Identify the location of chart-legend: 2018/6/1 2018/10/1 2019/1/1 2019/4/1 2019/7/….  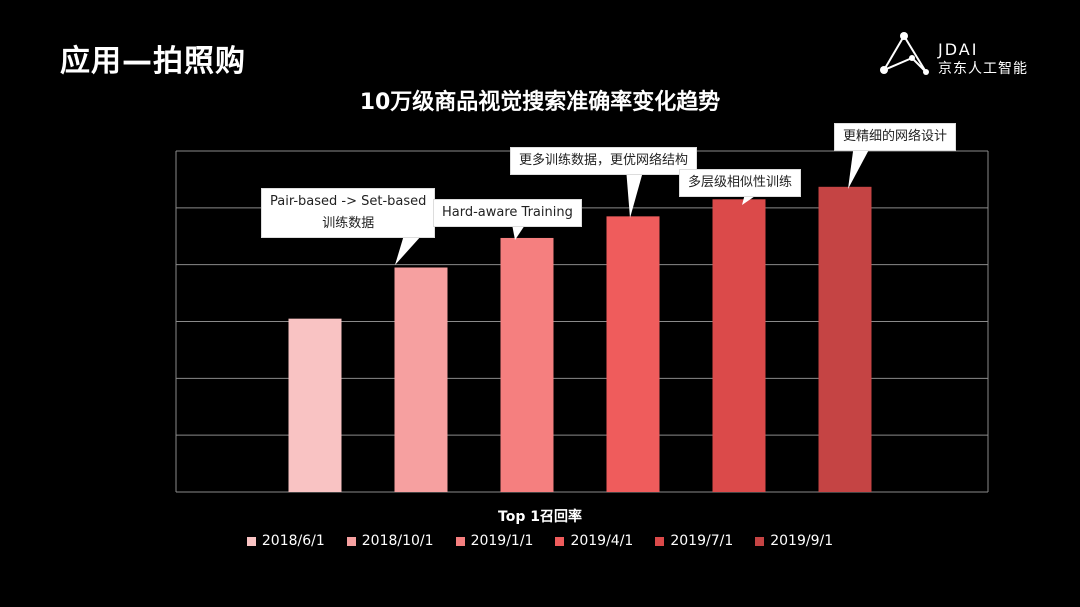
(540, 541).